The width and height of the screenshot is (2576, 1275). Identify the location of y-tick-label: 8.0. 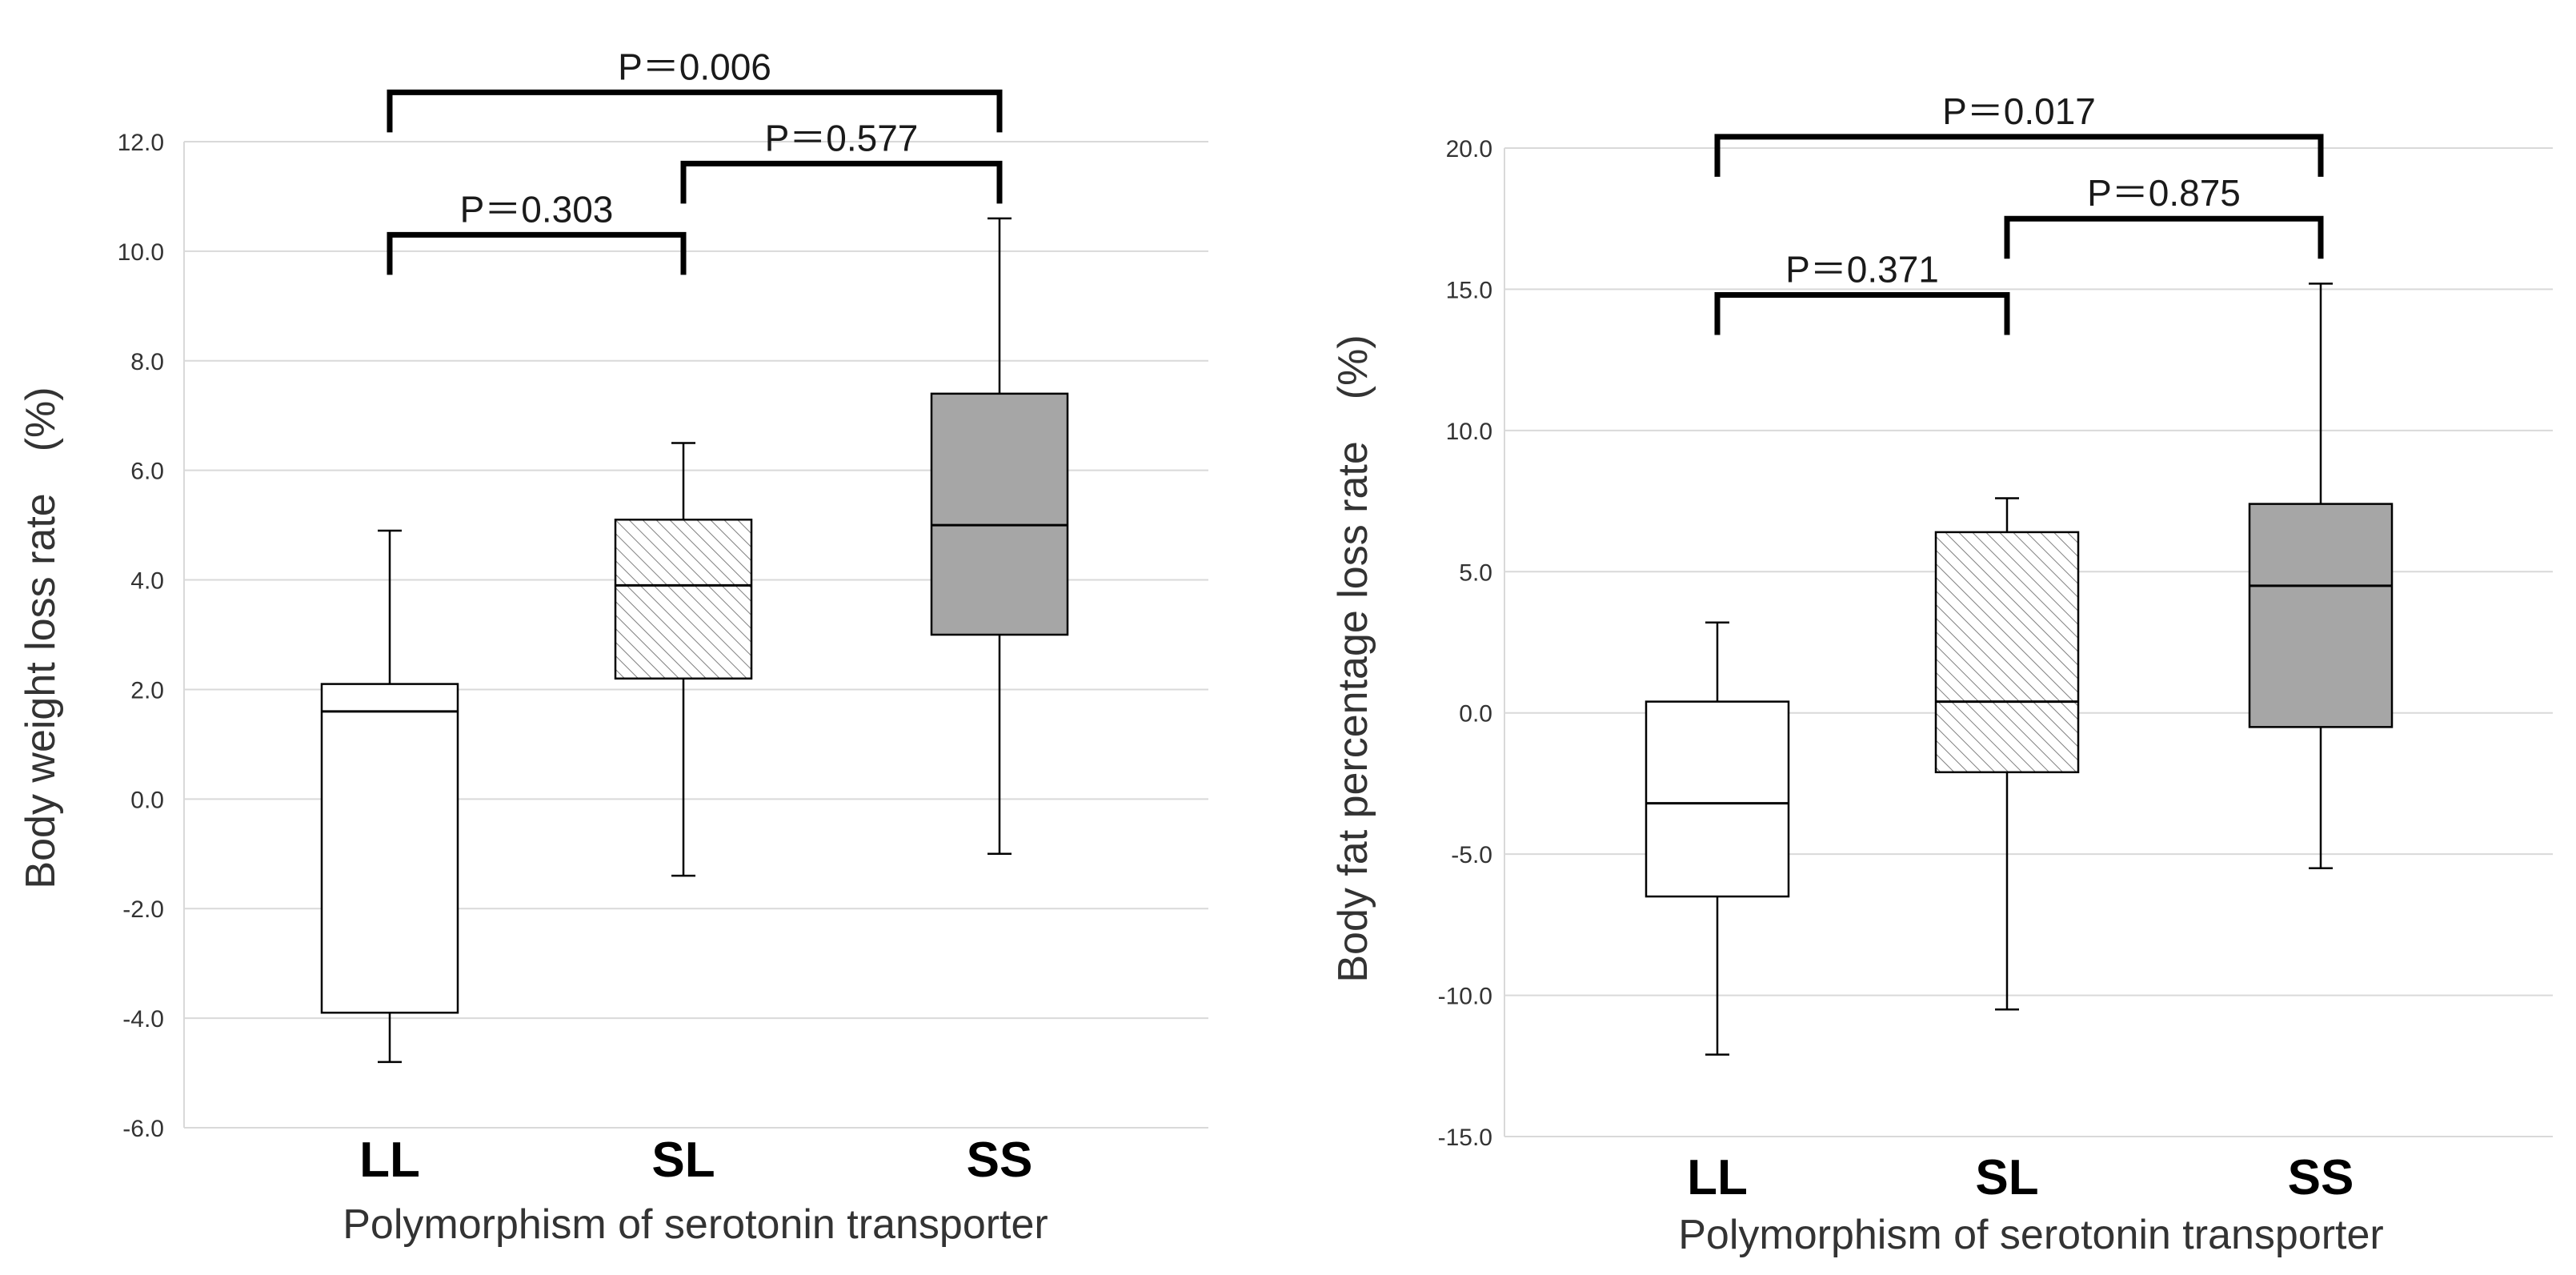
(147, 362).